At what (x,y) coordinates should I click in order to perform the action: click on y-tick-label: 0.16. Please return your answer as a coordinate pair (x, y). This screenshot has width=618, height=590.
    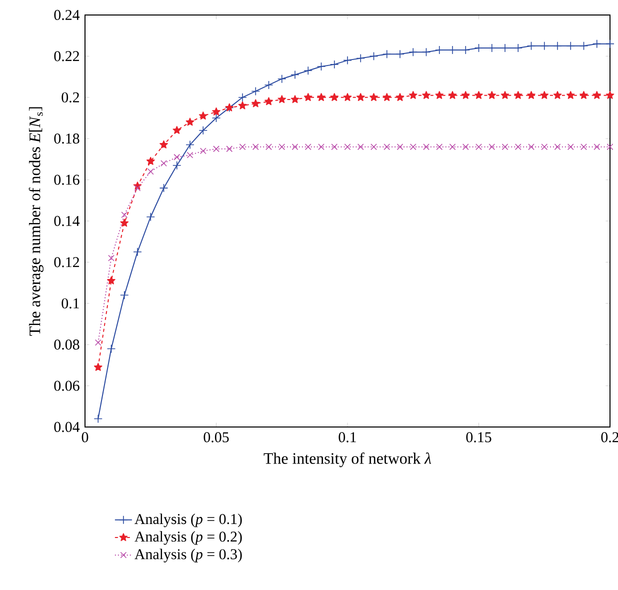
    Looking at the image, I should click on (67, 179).